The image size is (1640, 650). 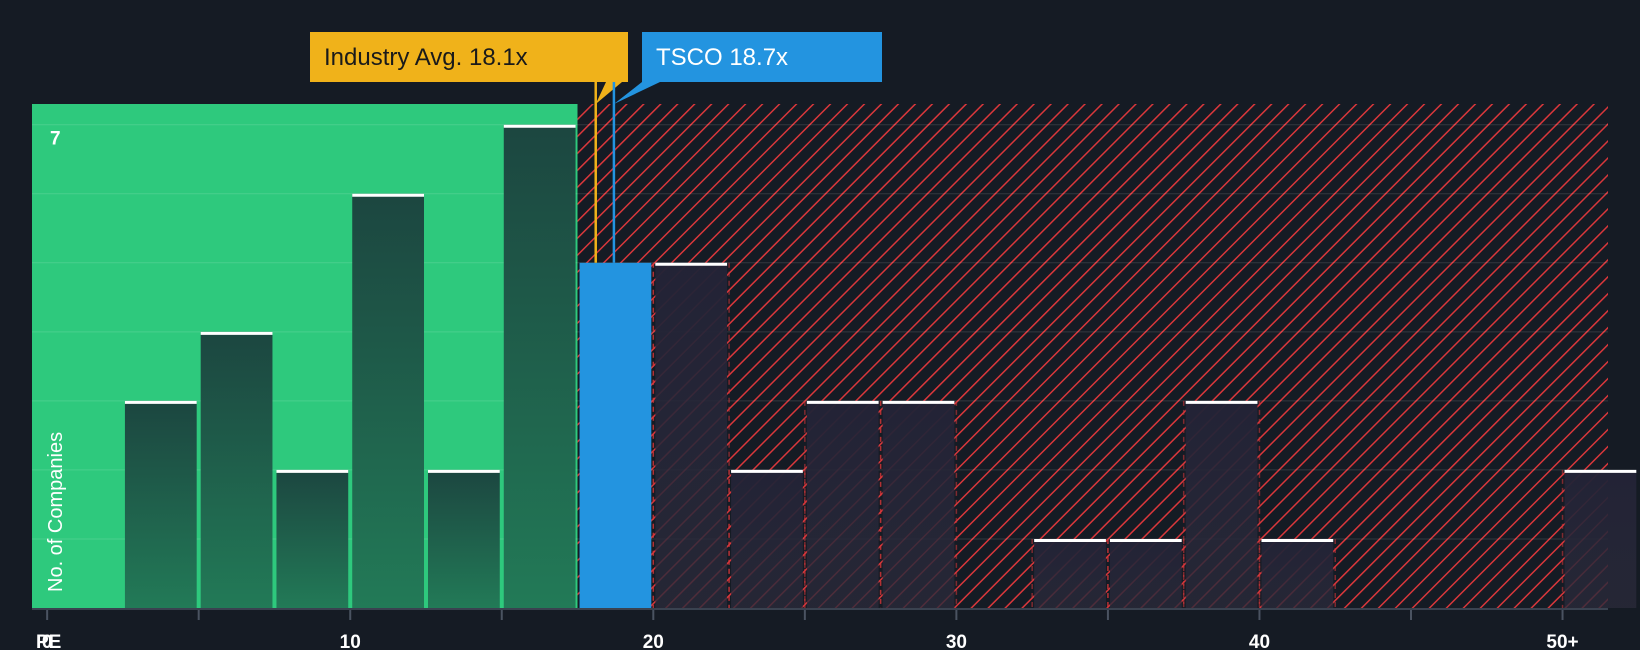 I want to click on industry-avg-callout, so click(x=469, y=68).